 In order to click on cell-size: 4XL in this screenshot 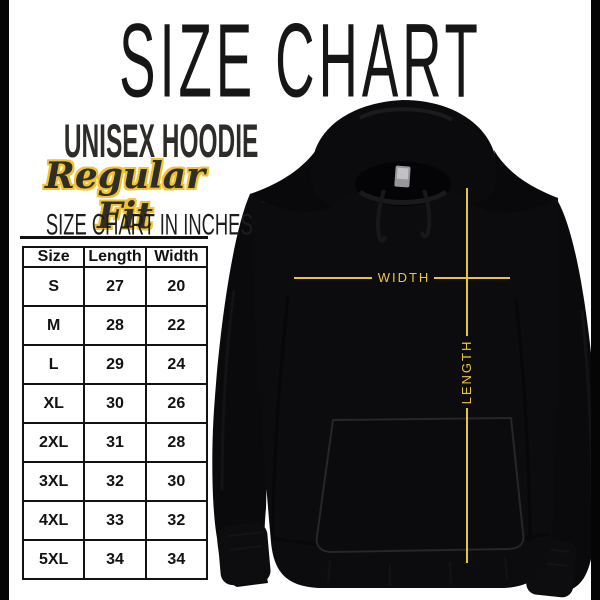, I will do `click(53, 520)`.